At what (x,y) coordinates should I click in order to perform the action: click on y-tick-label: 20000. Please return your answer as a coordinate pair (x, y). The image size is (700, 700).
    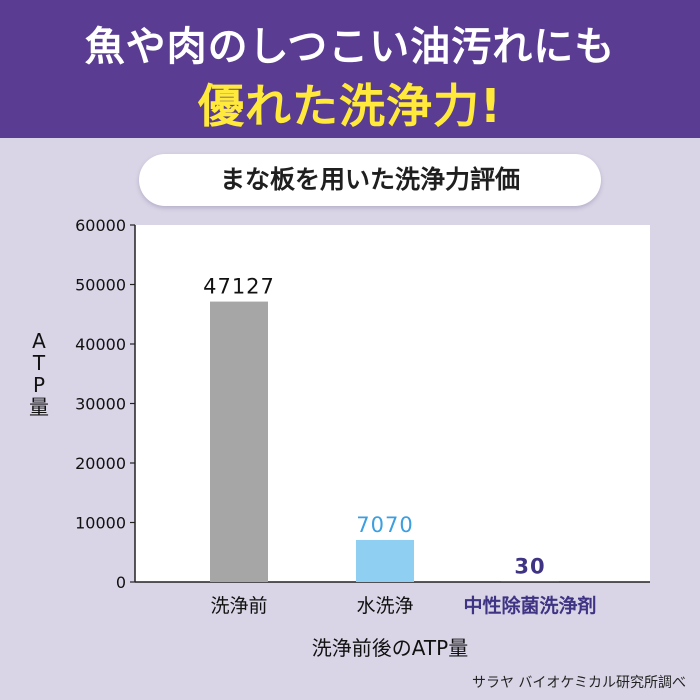
    Looking at the image, I should click on (100, 463).